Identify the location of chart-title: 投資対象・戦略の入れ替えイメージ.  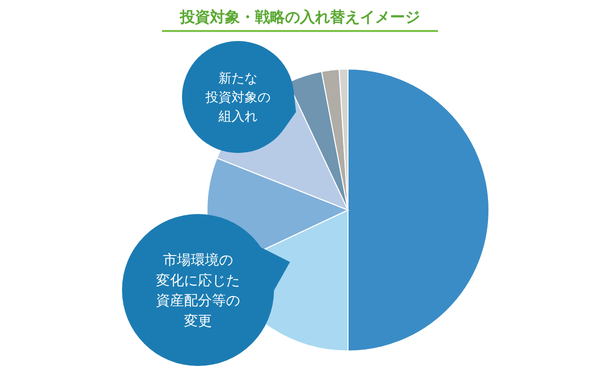
(299, 17).